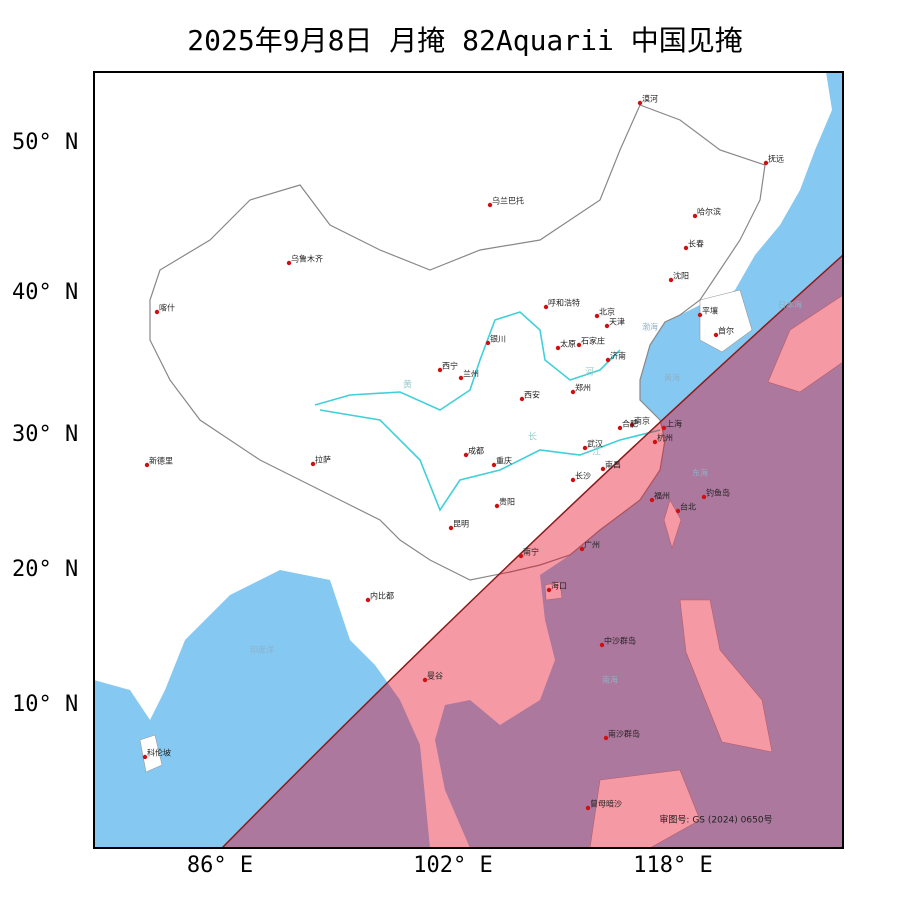 This screenshot has width=900, height=900. I want to click on city-label: 长沙, so click(583, 476).